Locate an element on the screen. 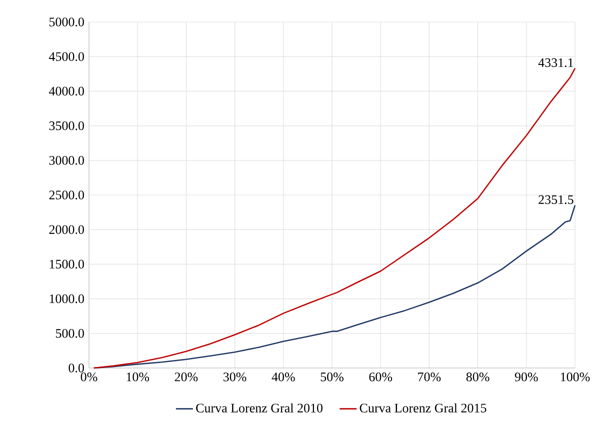  legend-label: Curva Lorenz Gral 2010 is located at coordinates (259, 407).